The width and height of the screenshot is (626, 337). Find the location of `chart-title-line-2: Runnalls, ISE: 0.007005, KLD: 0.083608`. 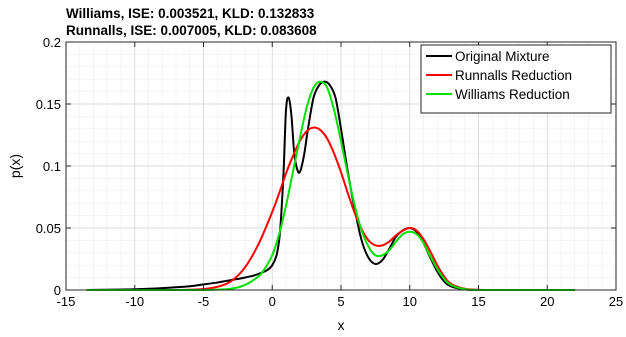

chart-title-line-2: Runnalls, ISE: 0.007005, KLD: 0.083608 is located at coordinates (191, 30).